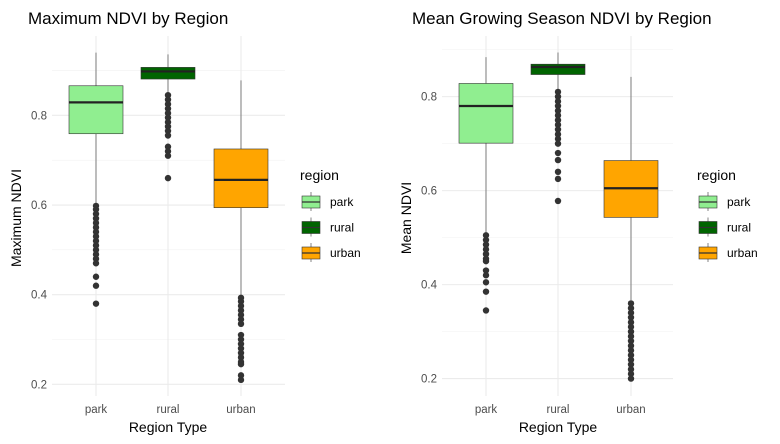 The height and width of the screenshot is (444, 780). Describe the element at coordinates (342, 228) in the screenshot. I see `legend-label: rural` at that location.